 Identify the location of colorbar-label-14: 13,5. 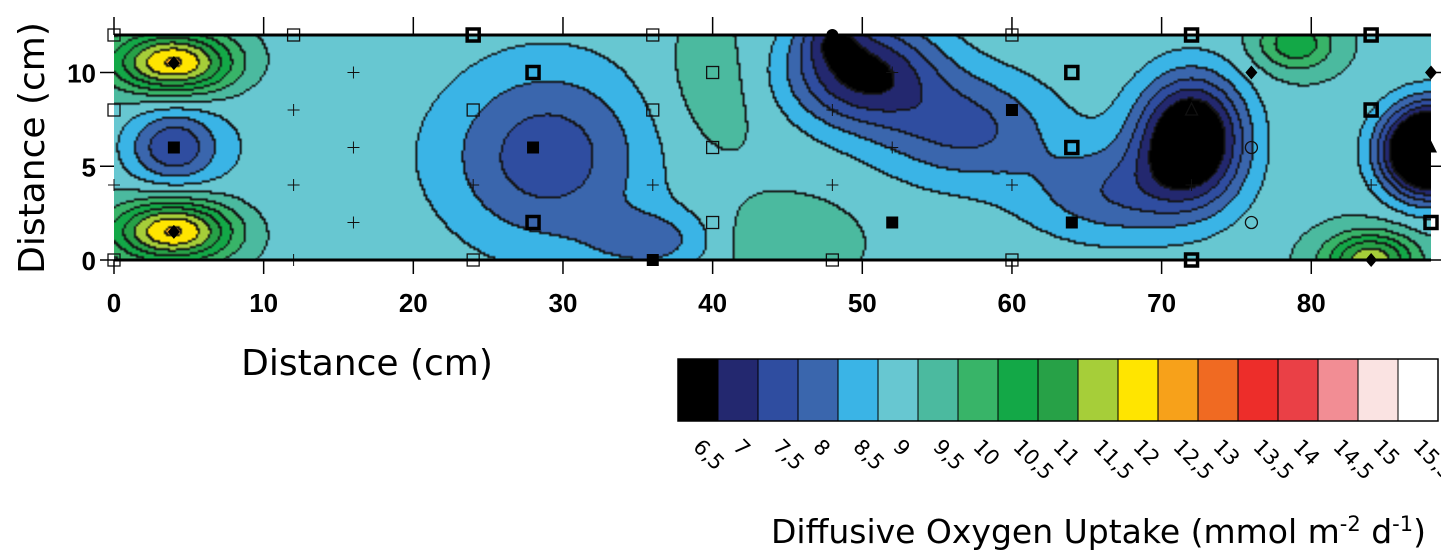
(1273, 460).